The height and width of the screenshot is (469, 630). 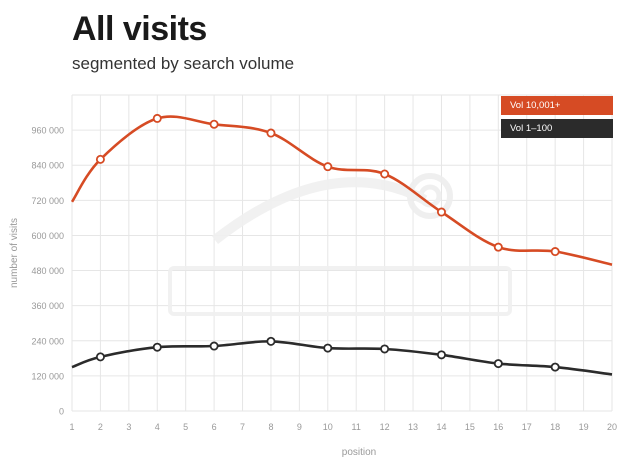 What do you see at coordinates (584, 427) in the screenshot?
I see `x-tick-label: 19` at bounding box center [584, 427].